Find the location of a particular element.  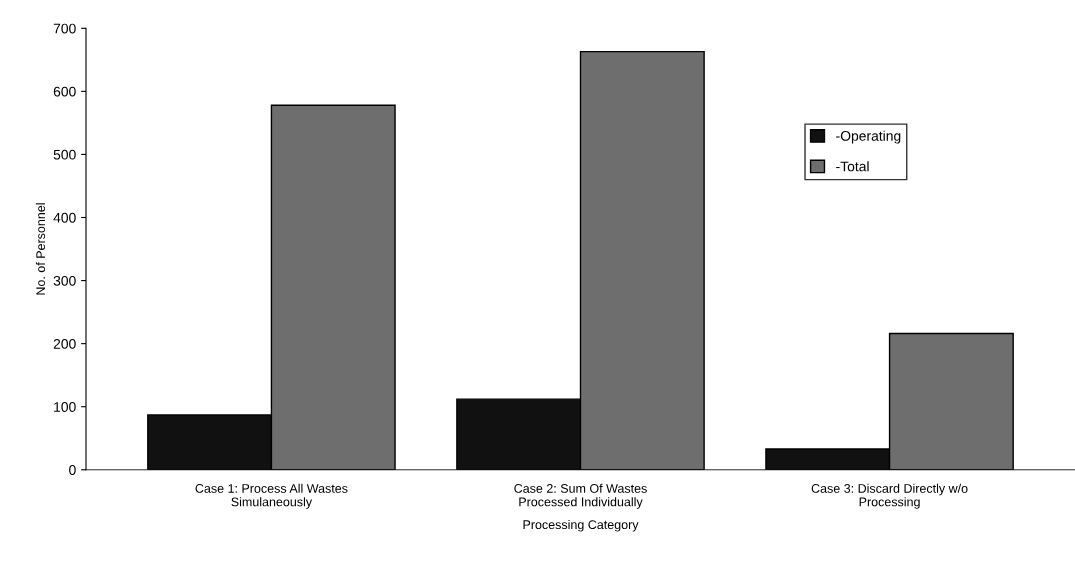

x-axis-title: Processing Category is located at coordinates (581, 525).